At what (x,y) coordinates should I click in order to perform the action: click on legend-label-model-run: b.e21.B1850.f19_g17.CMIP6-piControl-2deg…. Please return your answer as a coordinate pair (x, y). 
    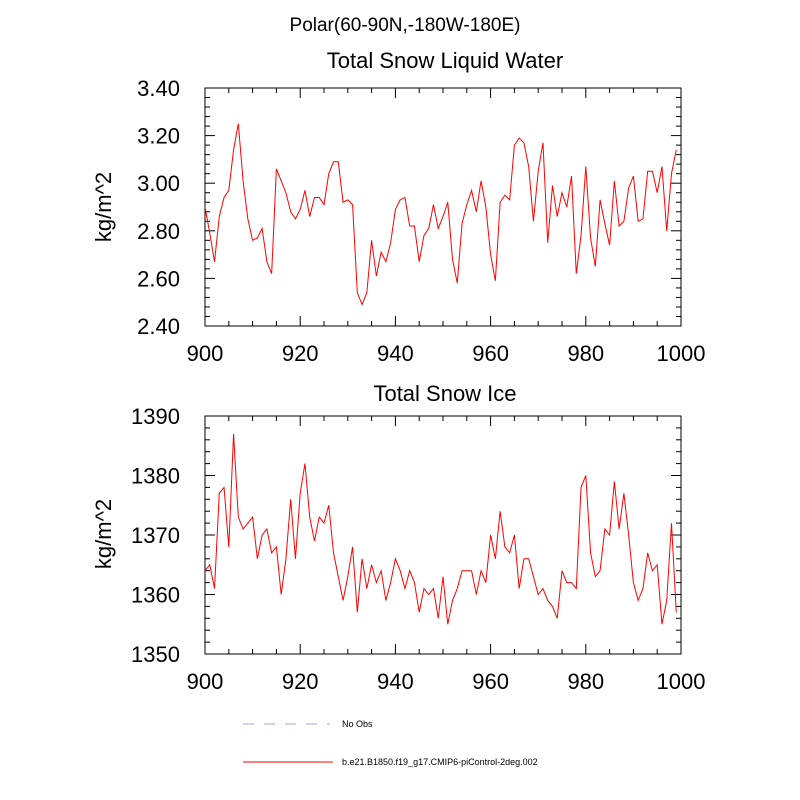
    Looking at the image, I should click on (440, 762).